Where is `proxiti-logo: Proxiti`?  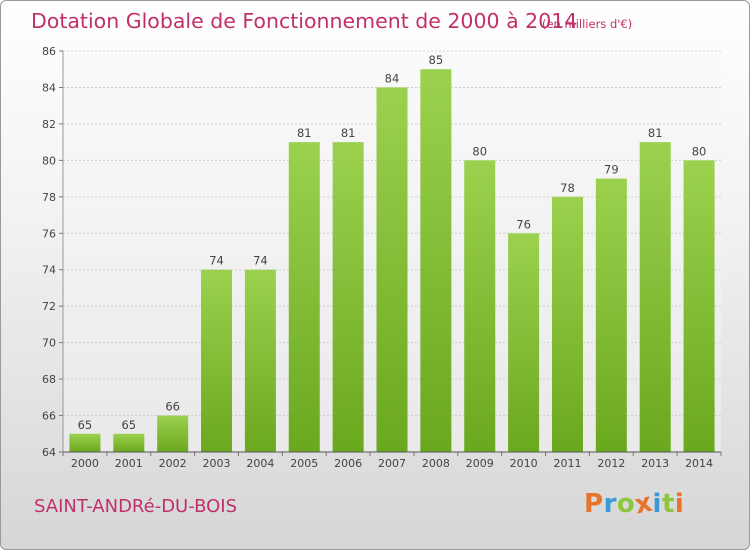 proxiti-logo: Proxiti is located at coordinates (634, 504).